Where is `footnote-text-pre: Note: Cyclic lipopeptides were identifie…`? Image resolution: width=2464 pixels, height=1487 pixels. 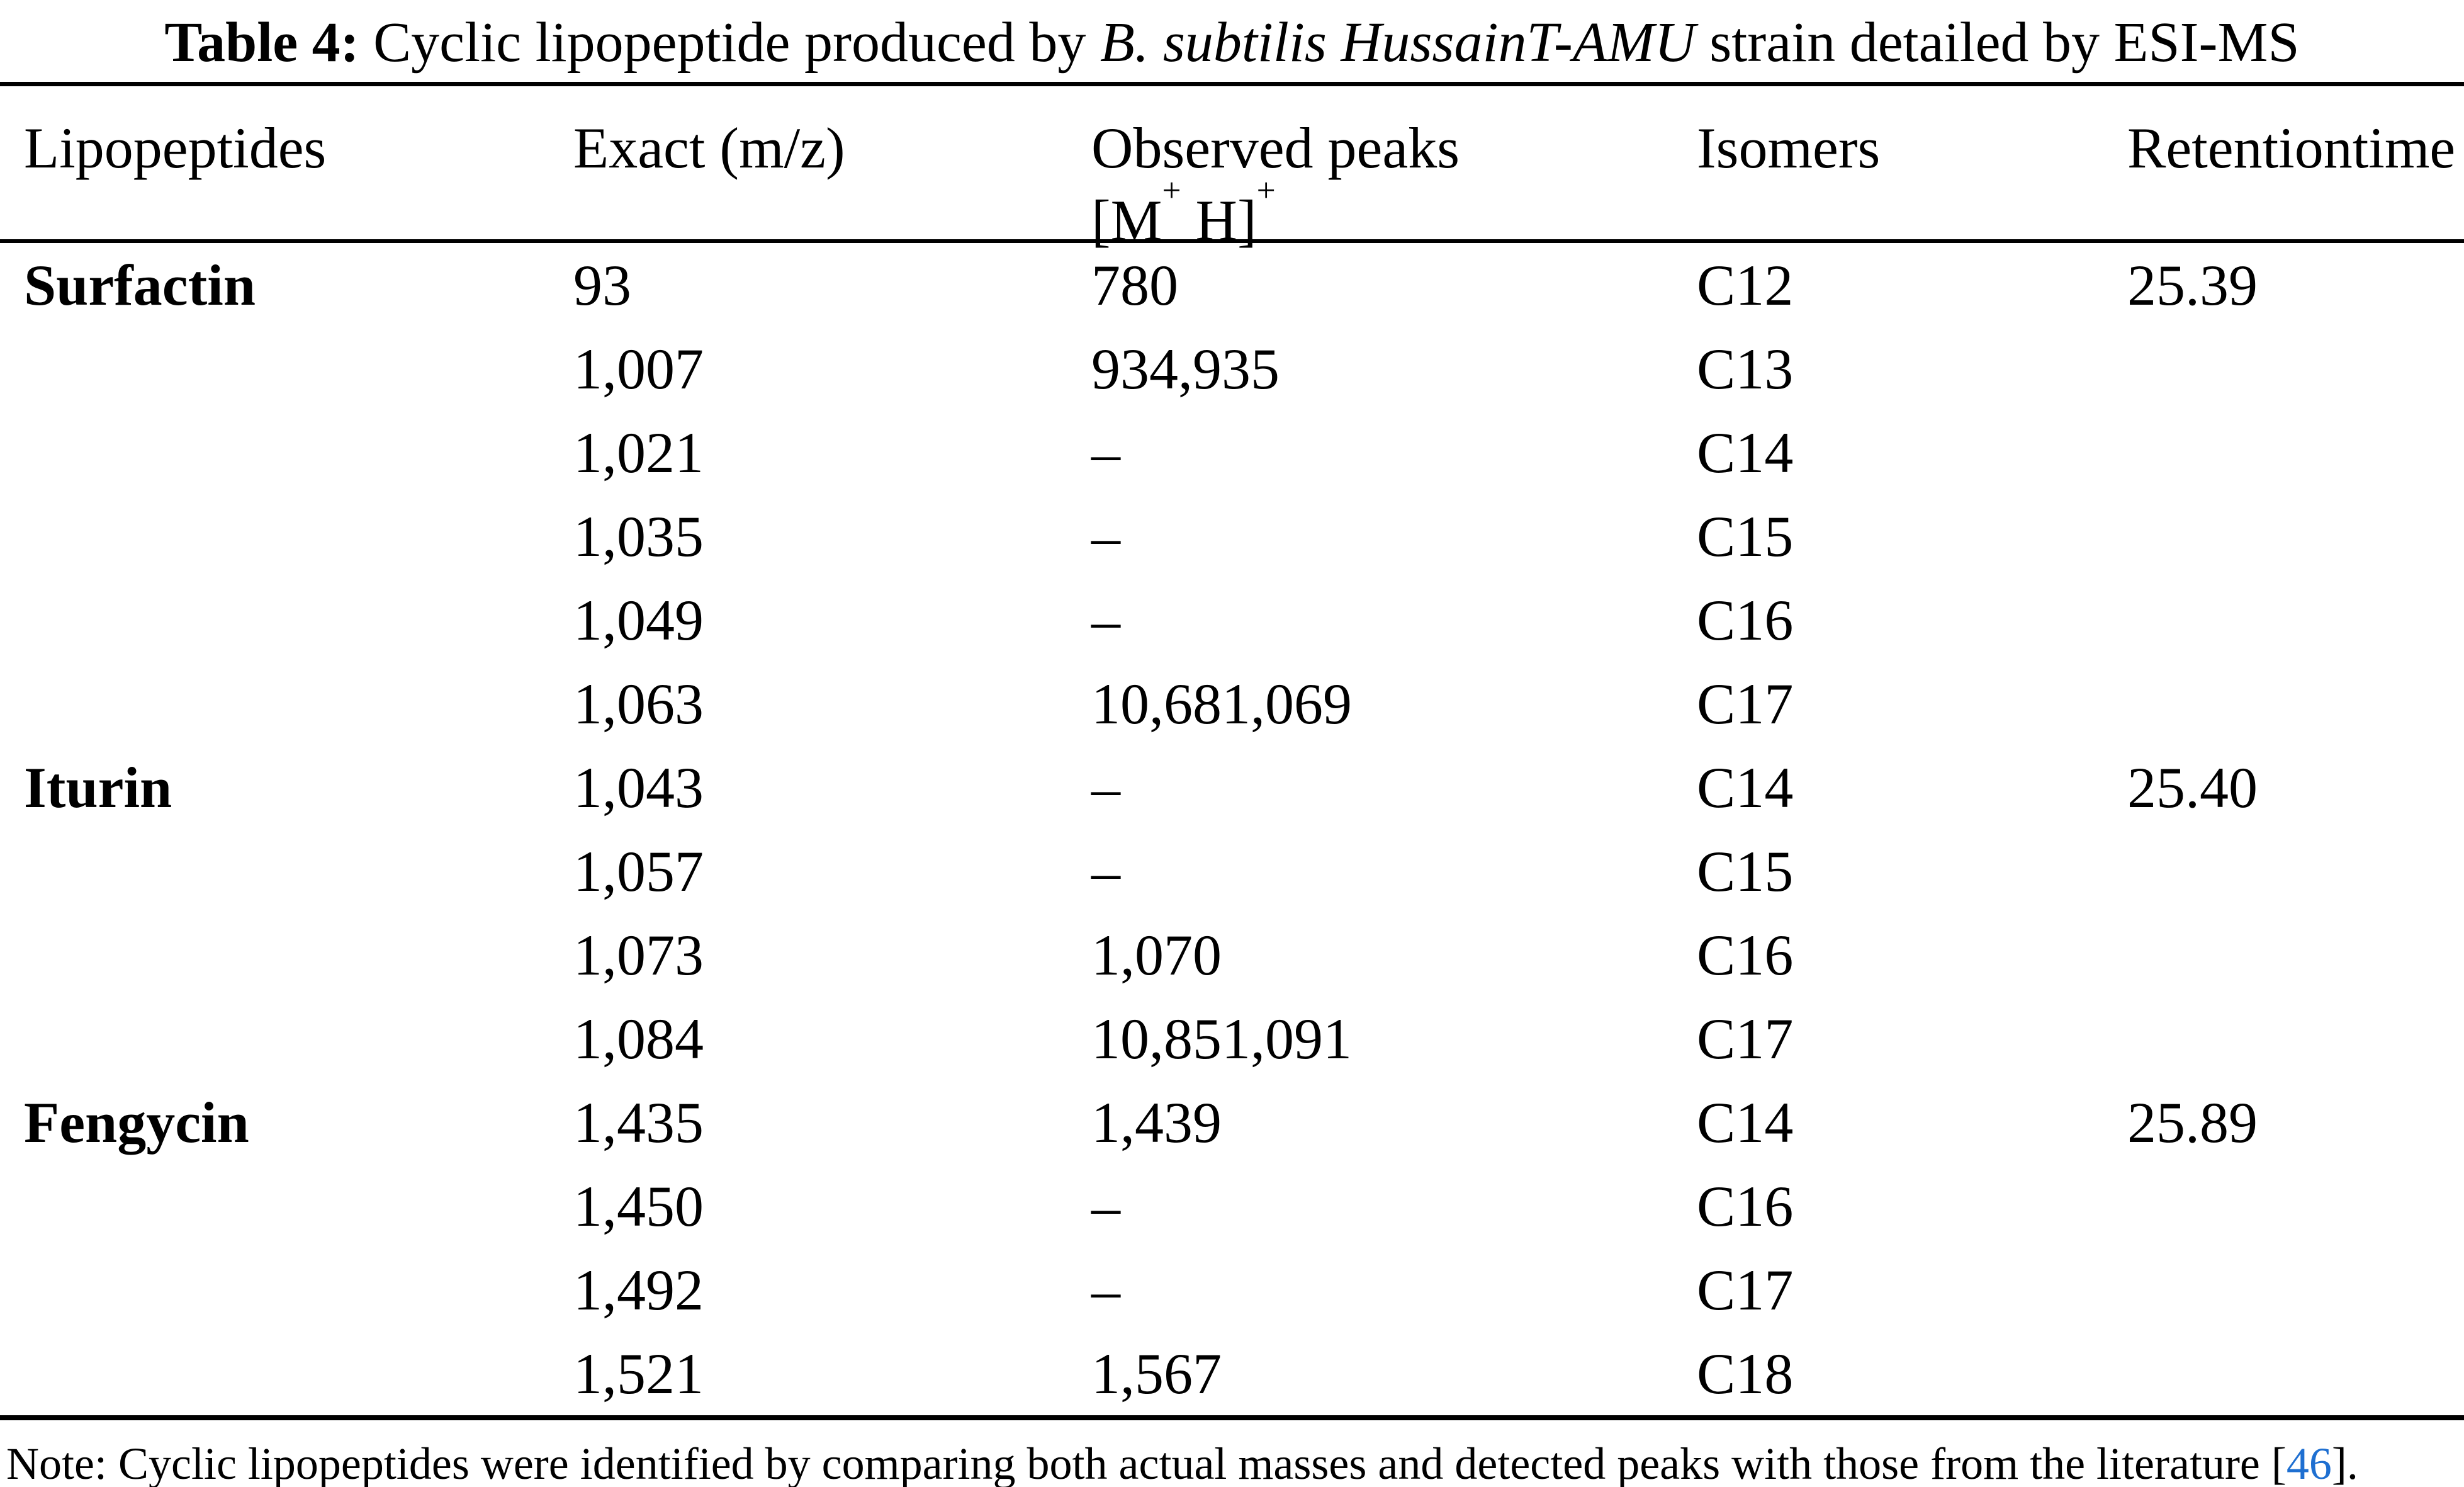 footnote-text-pre: Note: Cyclic lipopeptides were identifie… is located at coordinates (1146, 1463).